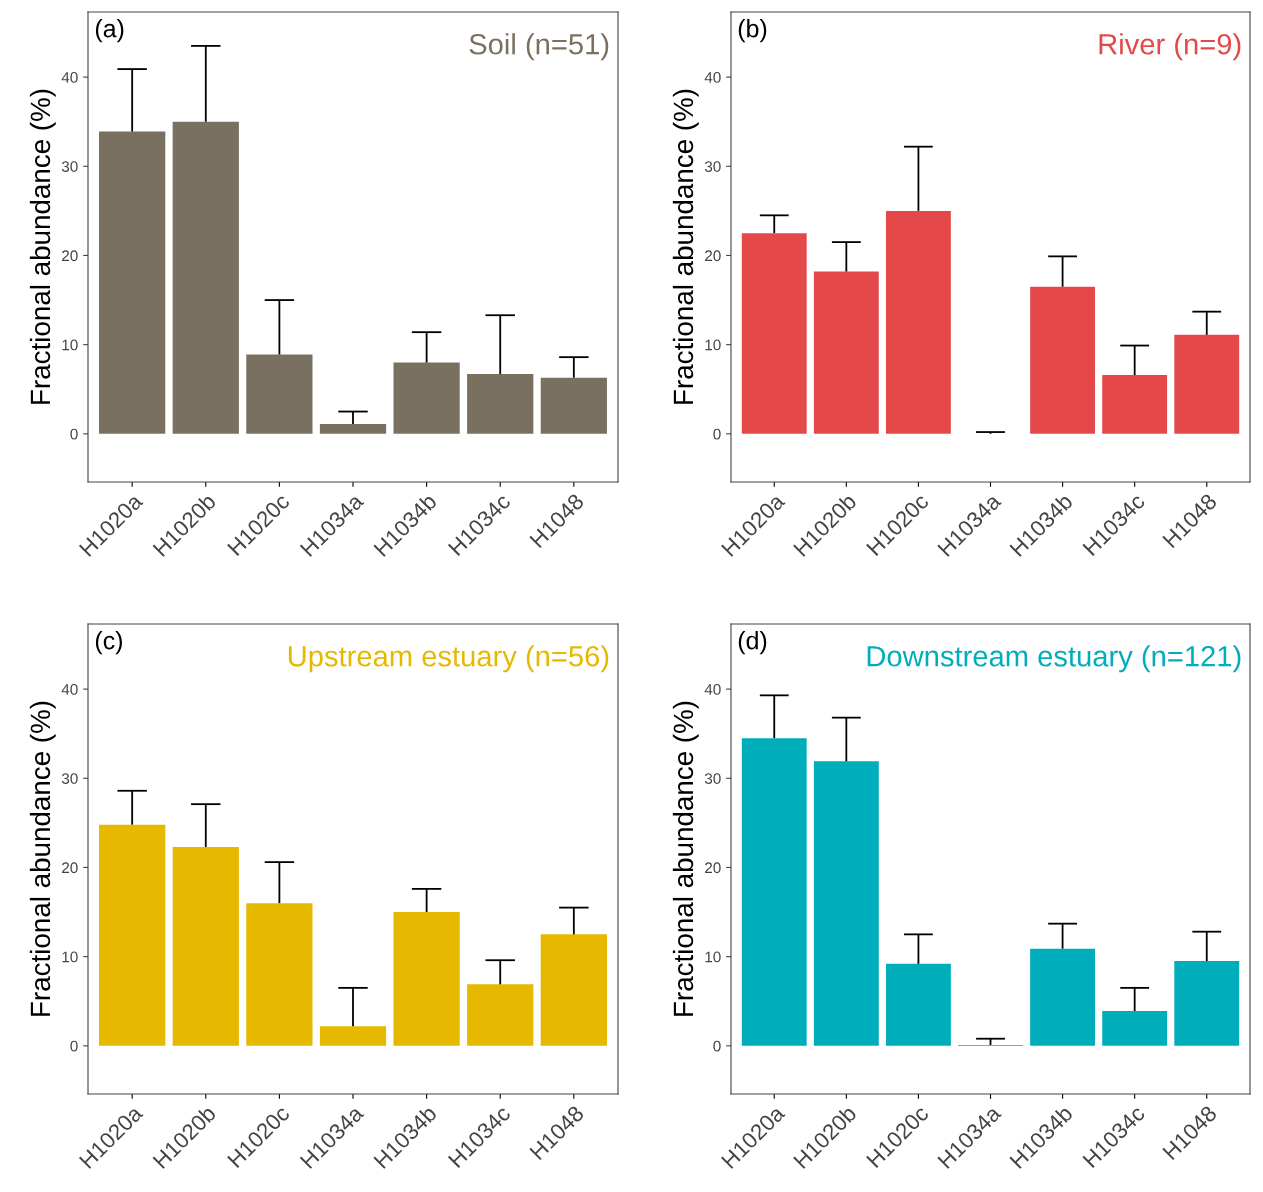 This screenshot has width=1263, height=1192. Describe the element at coordinates (109, 31) in the screenshot. I see `annotation: (a)` at that location.